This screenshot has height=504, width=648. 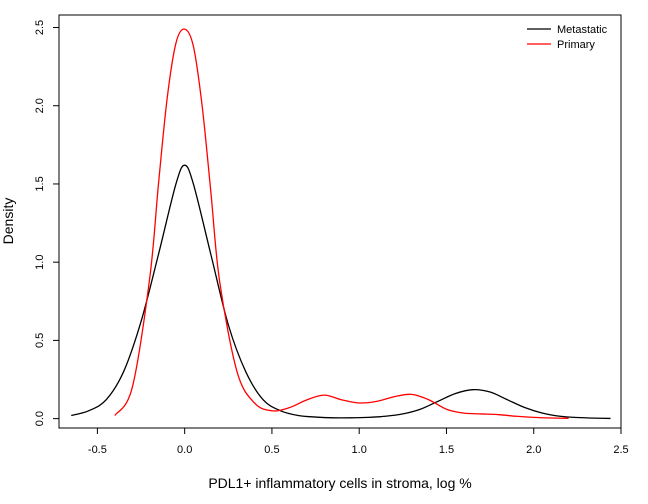 What do you see at coordinates (582, 30) in the screenshot?
I see `legend-label-metastatic: Metastatic` at bounding box center [582, 30].